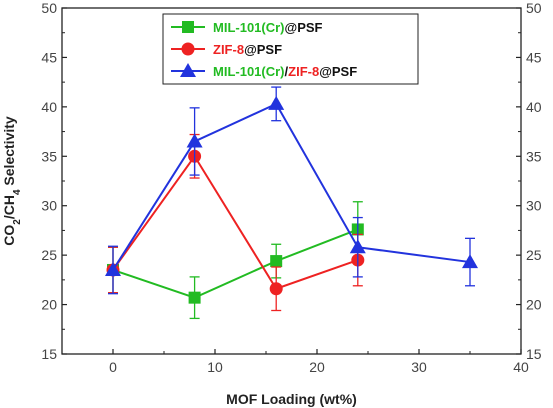 The width and height of the screenshot is (553, 408). What do you see at coordinates (49, 57) in the screenshot?
I see `y-tick-label-left: 45` at bounding box center [49, 57].